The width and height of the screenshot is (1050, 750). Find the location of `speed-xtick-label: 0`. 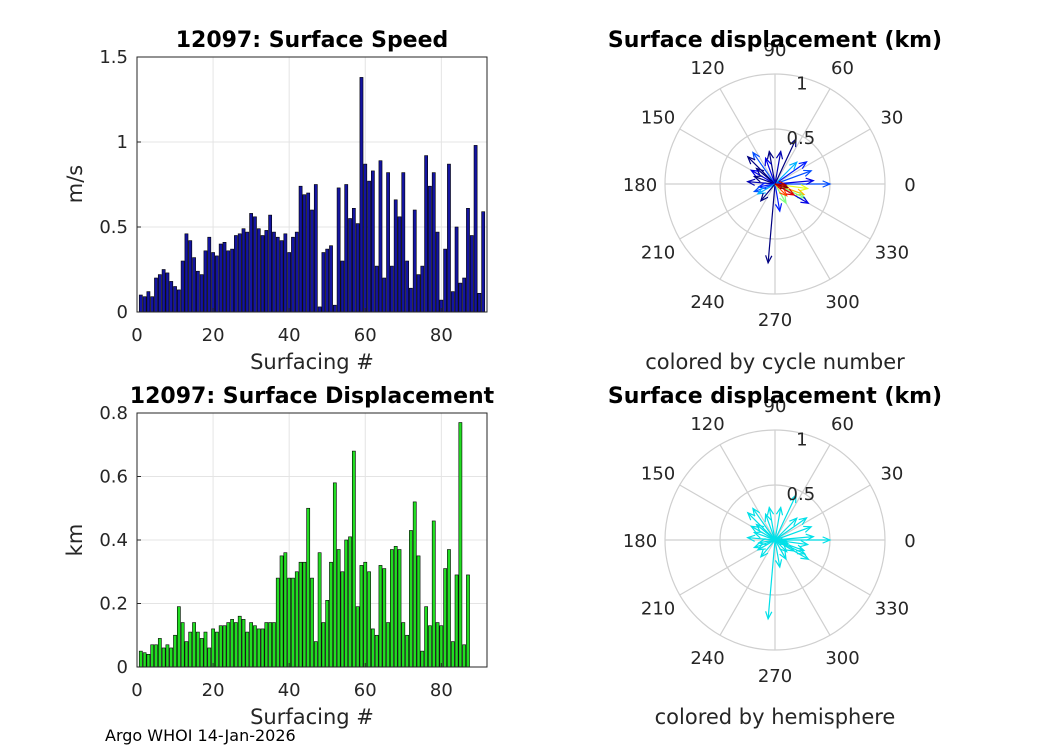

speed-xtick-label: 0 is located at coordinates (136, 335).